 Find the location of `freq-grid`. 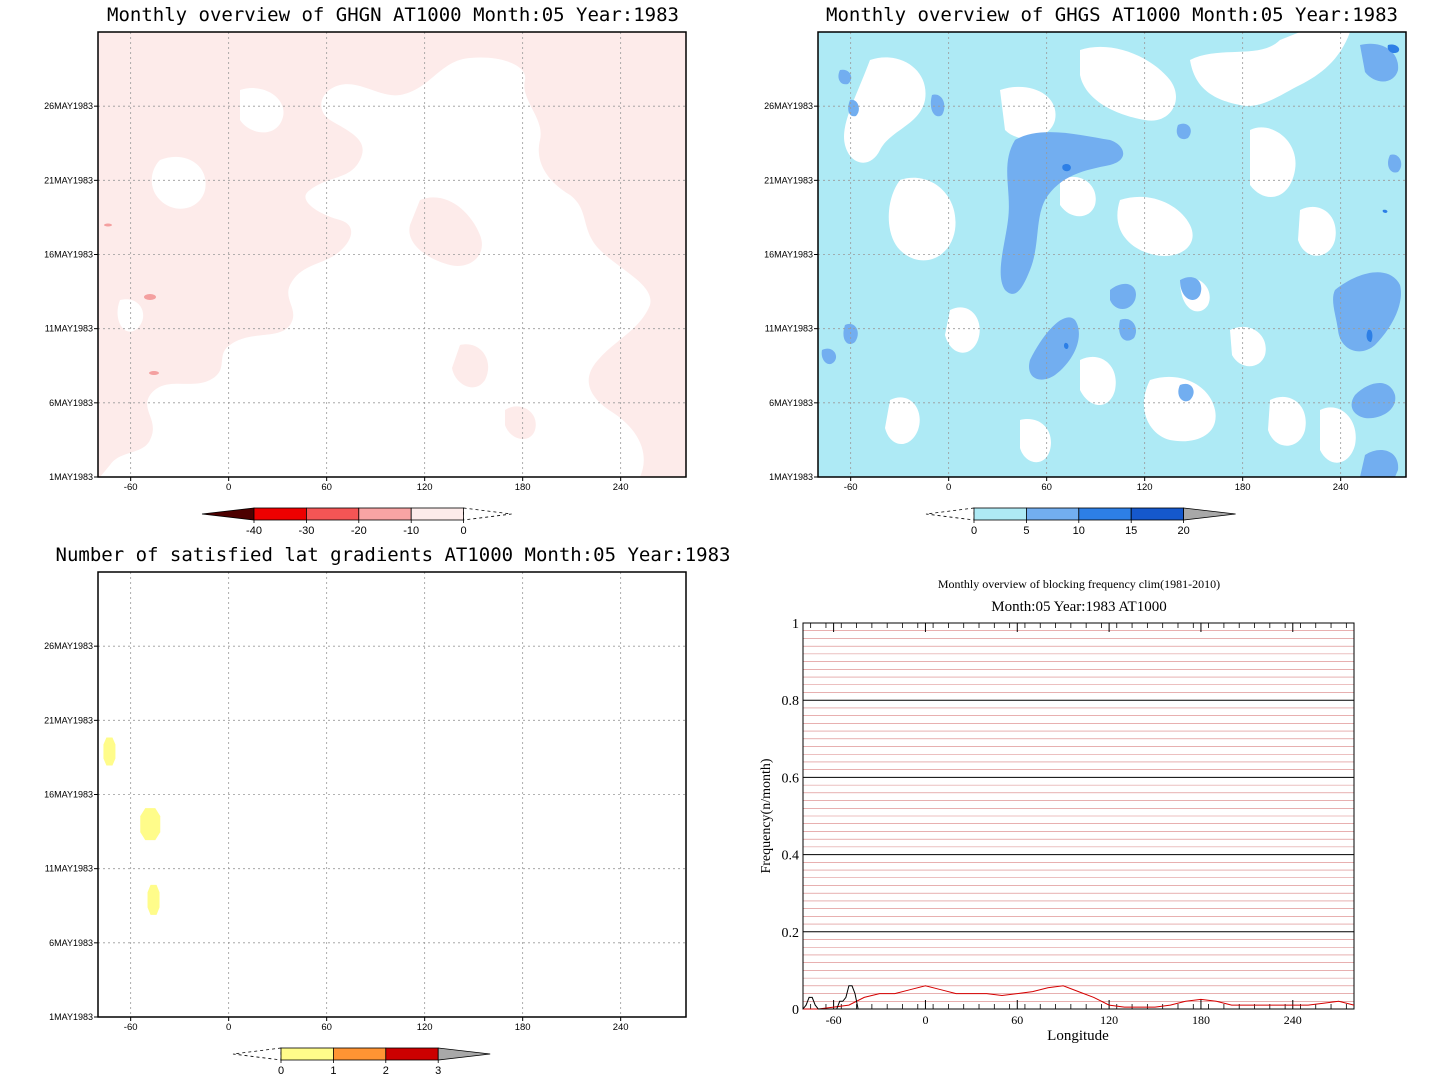

freq-grid is located at coordinates (1078, 816).